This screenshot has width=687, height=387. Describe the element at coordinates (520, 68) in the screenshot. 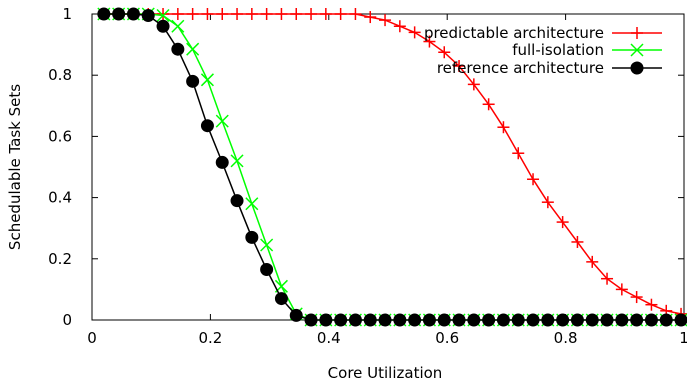

I see `legend-label: reference architecture` at that location.